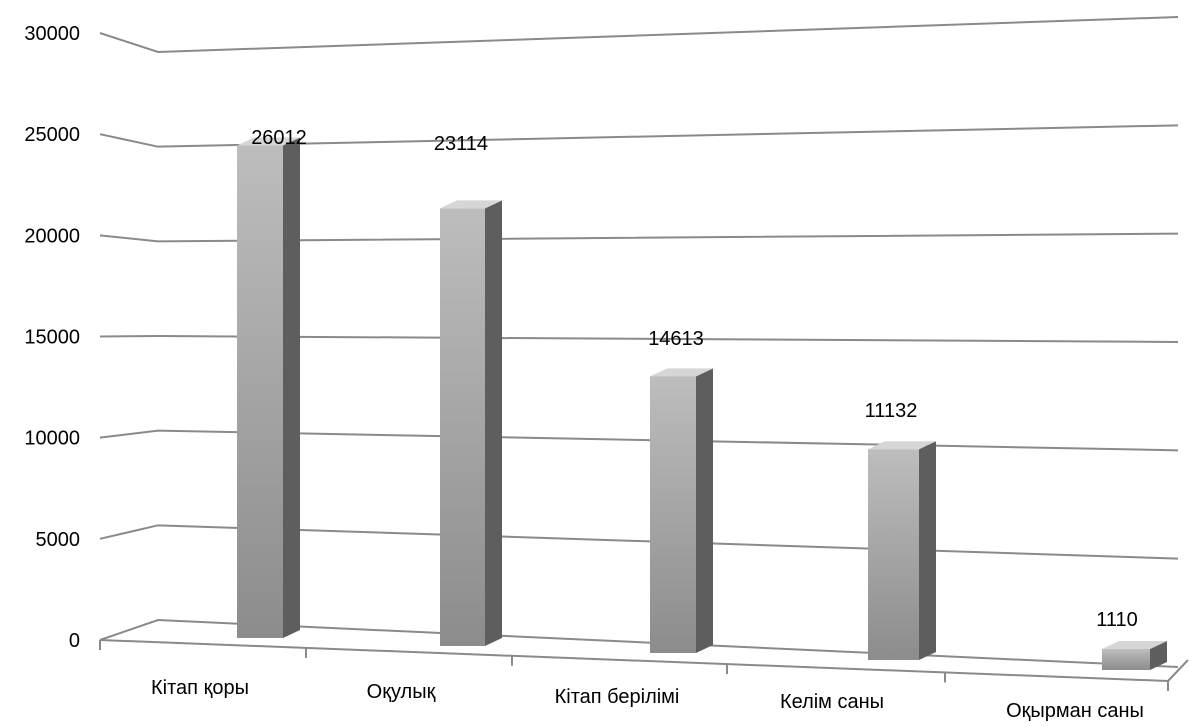 The image size is (1189, 727). I want to click on y-axis: 0 5000 10000 15000 20000 25000 30000, so click(52, 337).